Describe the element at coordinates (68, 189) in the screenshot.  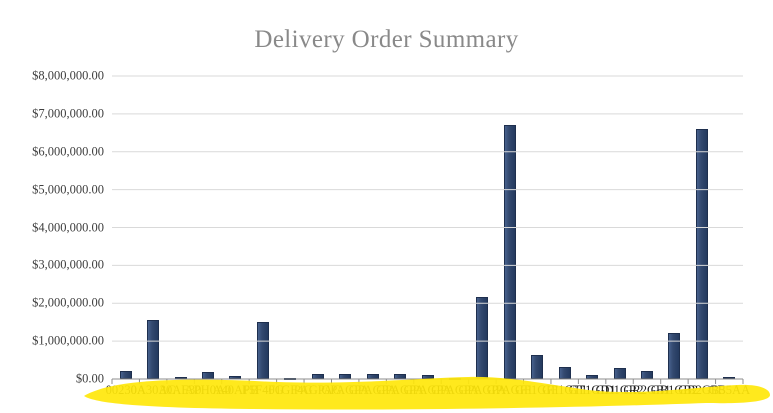
I see `y-axis-label: $5,000,000.00` at that location.